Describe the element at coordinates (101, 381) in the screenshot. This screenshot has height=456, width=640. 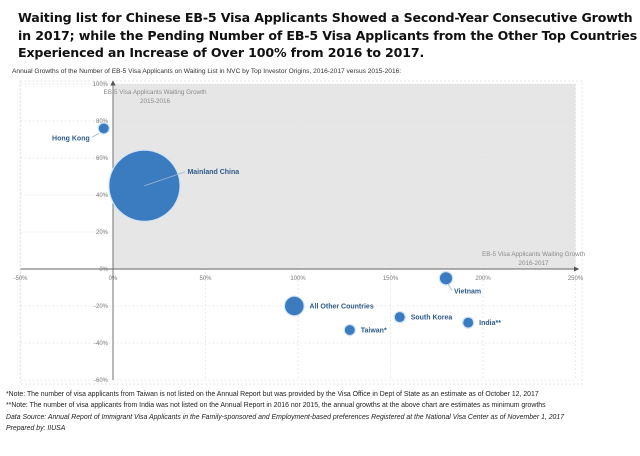
I see `y-tick-label: -60%` at that location.